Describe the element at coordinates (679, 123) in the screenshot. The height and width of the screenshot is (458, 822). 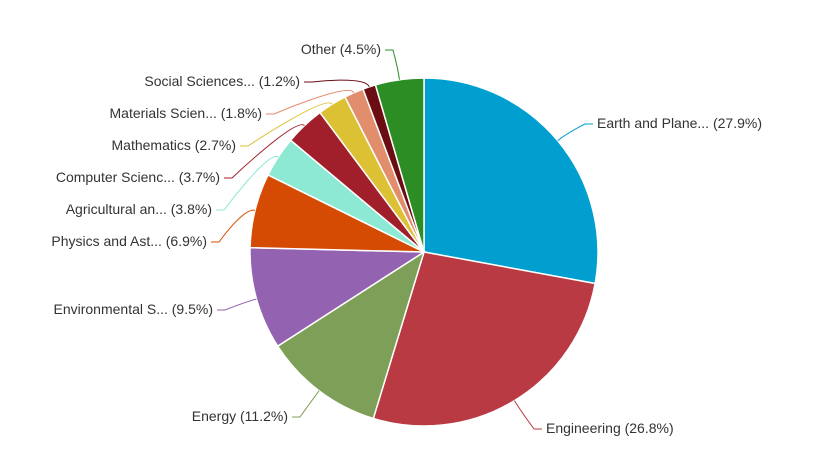
I see `slice-label: Earth and Plane... (27.9%)` at that location.